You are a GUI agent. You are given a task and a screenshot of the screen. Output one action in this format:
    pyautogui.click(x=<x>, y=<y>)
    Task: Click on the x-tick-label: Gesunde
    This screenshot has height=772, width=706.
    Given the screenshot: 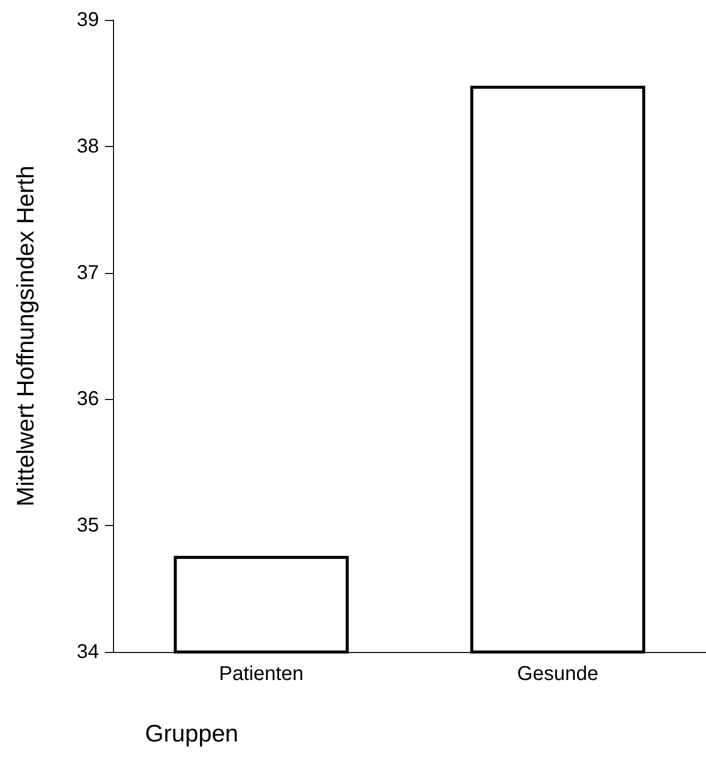 What is the action you would take?
    pyautogui.click(x=557, y=674)
    